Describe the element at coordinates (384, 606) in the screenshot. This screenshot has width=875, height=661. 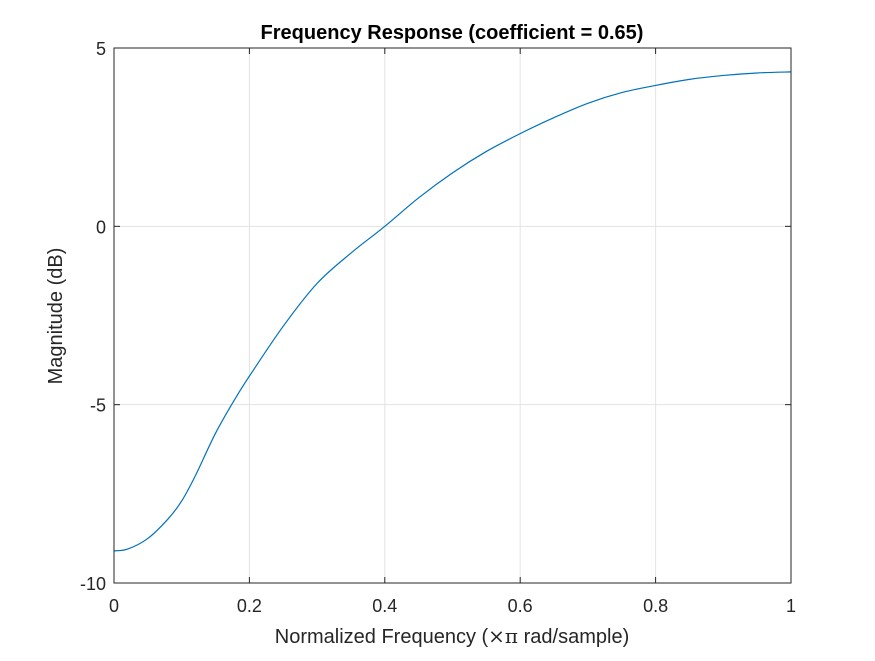
I see `x-tick-label: 0.4` at that location.